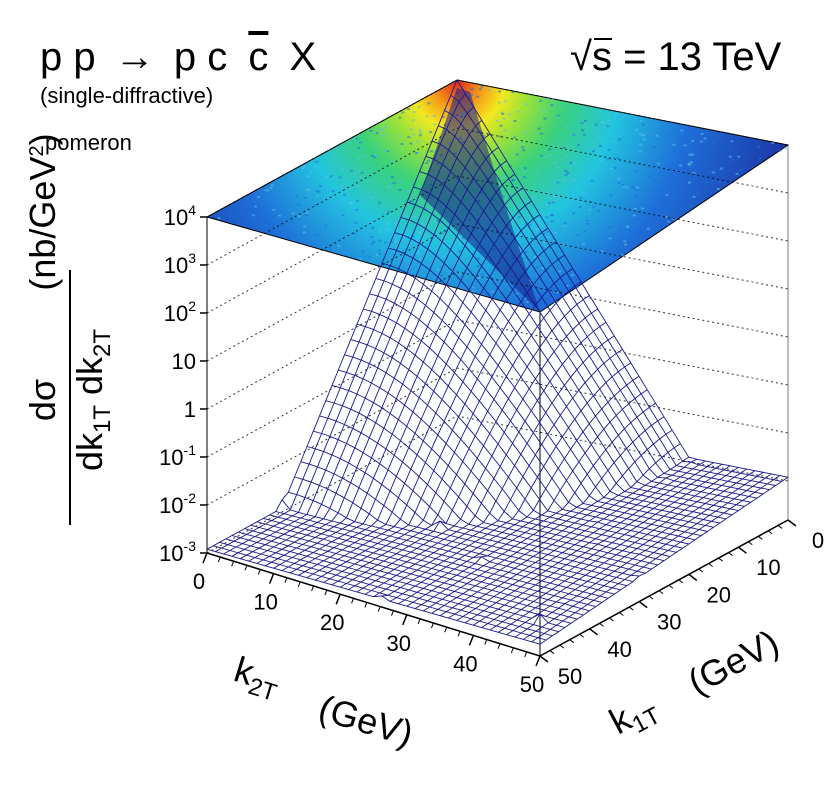 This screenshot has height=797, width=830. I want to click on axis-ticks, so click(499, 593).